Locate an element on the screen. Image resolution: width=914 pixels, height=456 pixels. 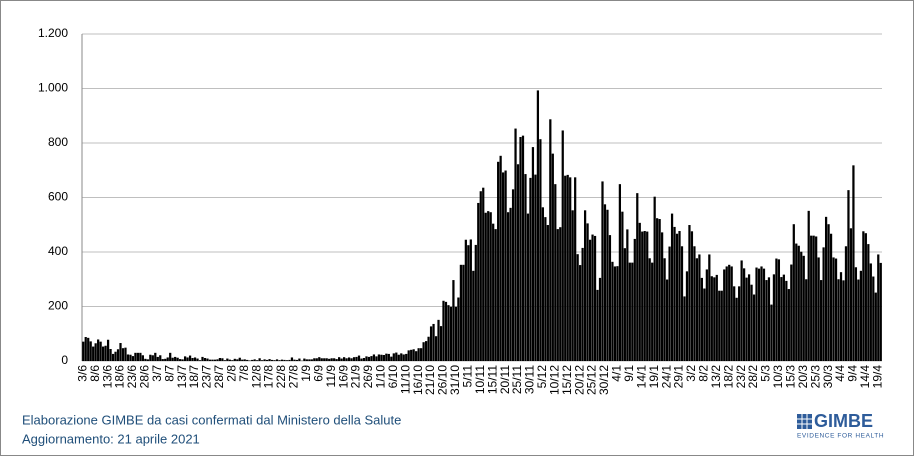
x-tick-label: 16/9 is located at coordinates (343, 377).